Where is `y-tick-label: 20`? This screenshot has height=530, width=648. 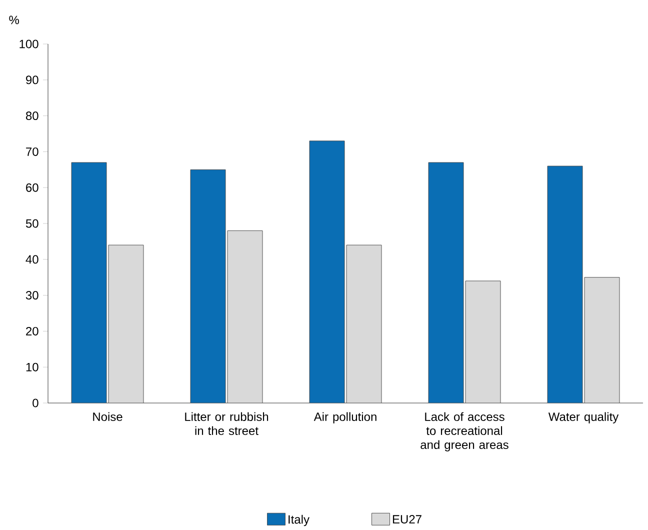
y-tick-label: 20 is located at coordinates (32, 331).